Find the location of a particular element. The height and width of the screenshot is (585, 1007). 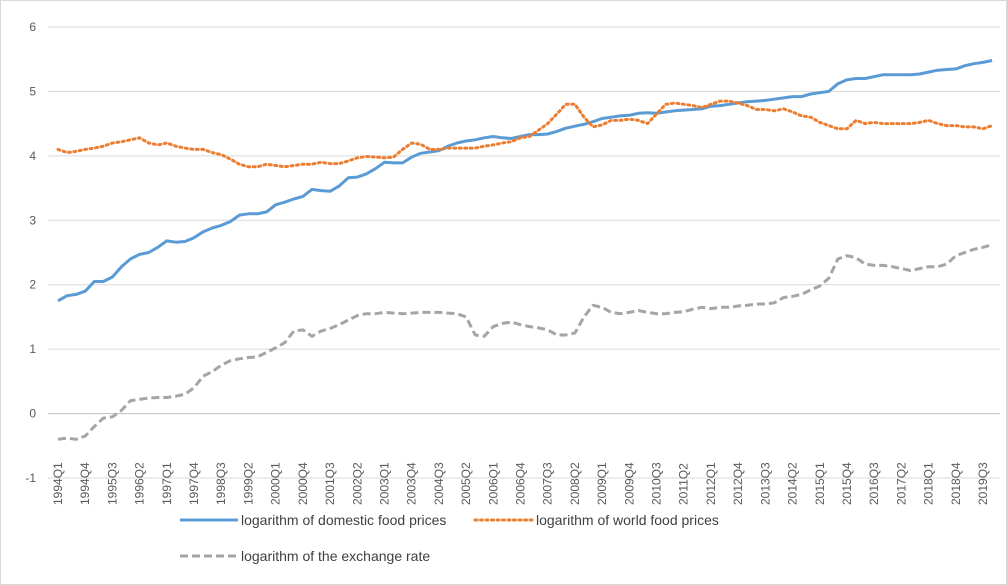

x-tick-label: 2015Q1 is located at coordinates (820, 483).